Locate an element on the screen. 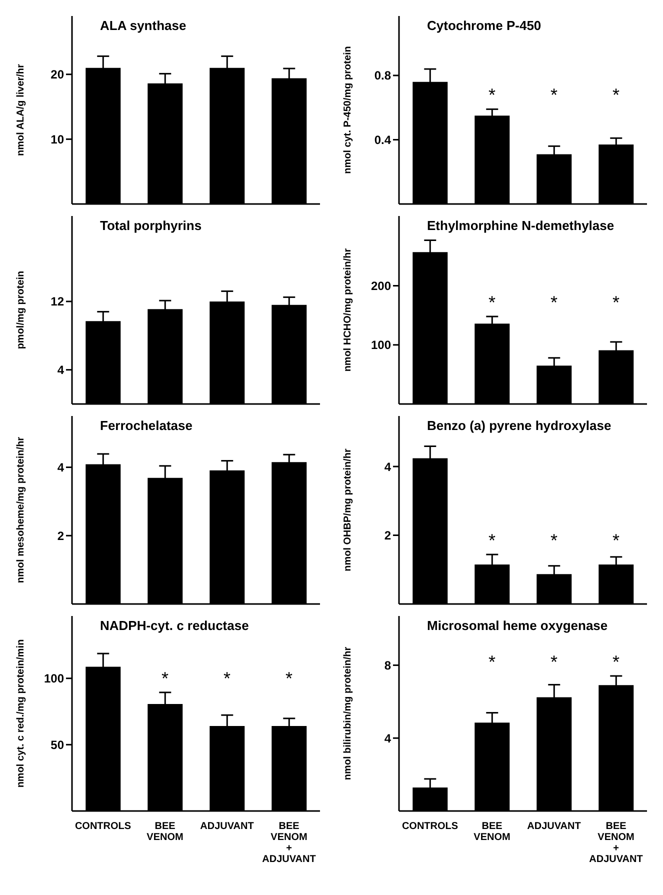  y-axis-title: nmol HCHO/mg protein/hr is located at coordinates (348, 310).